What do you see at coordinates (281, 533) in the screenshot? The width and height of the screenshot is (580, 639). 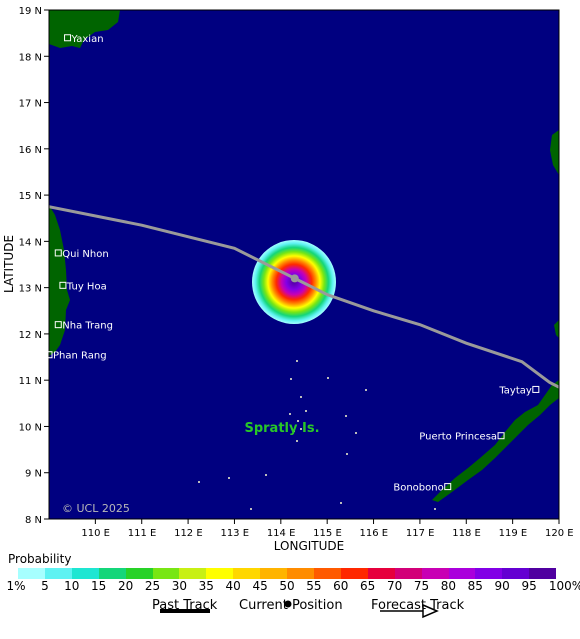 I see `lon-tick-label: 114 E` at bounding box center [281, 533].